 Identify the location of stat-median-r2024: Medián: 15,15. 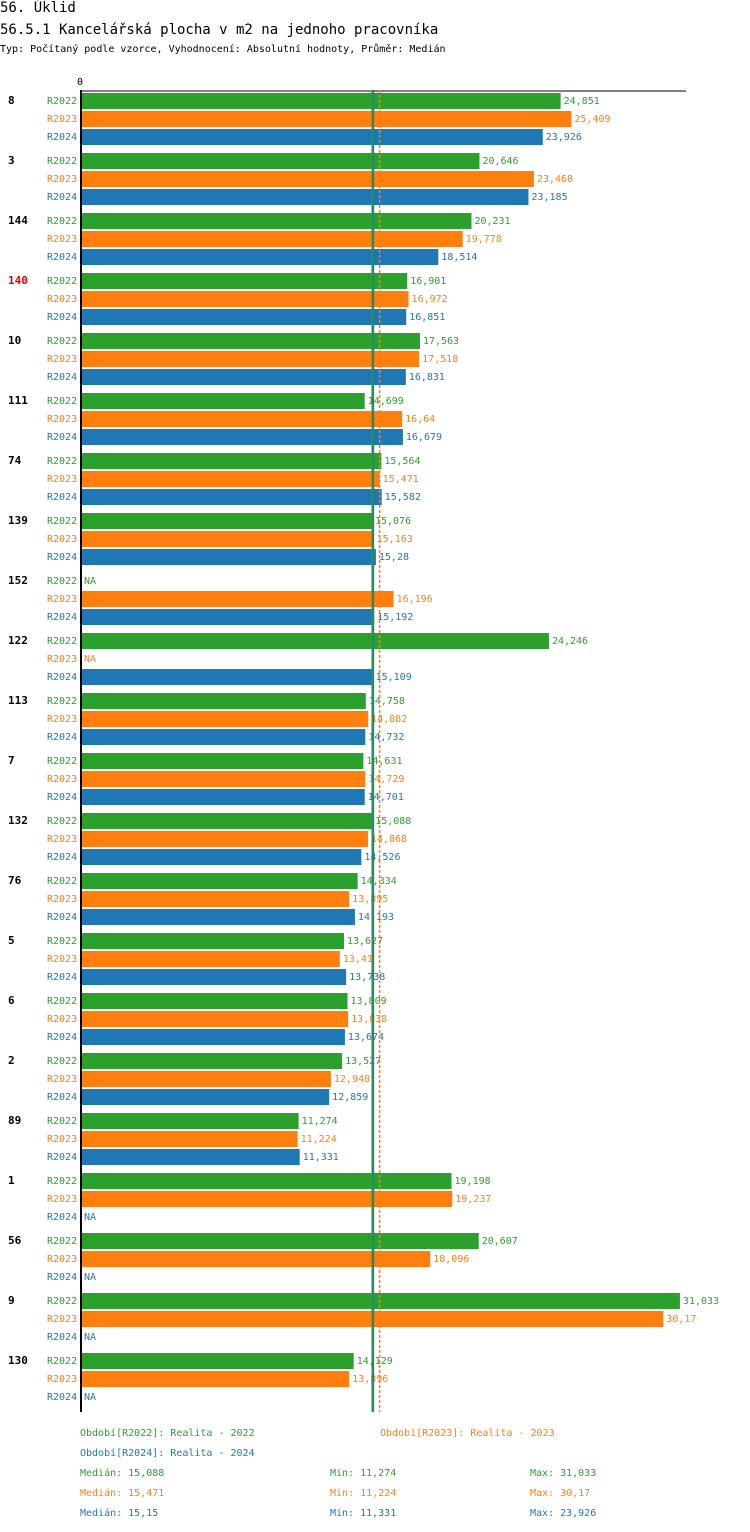
(119, 1513).